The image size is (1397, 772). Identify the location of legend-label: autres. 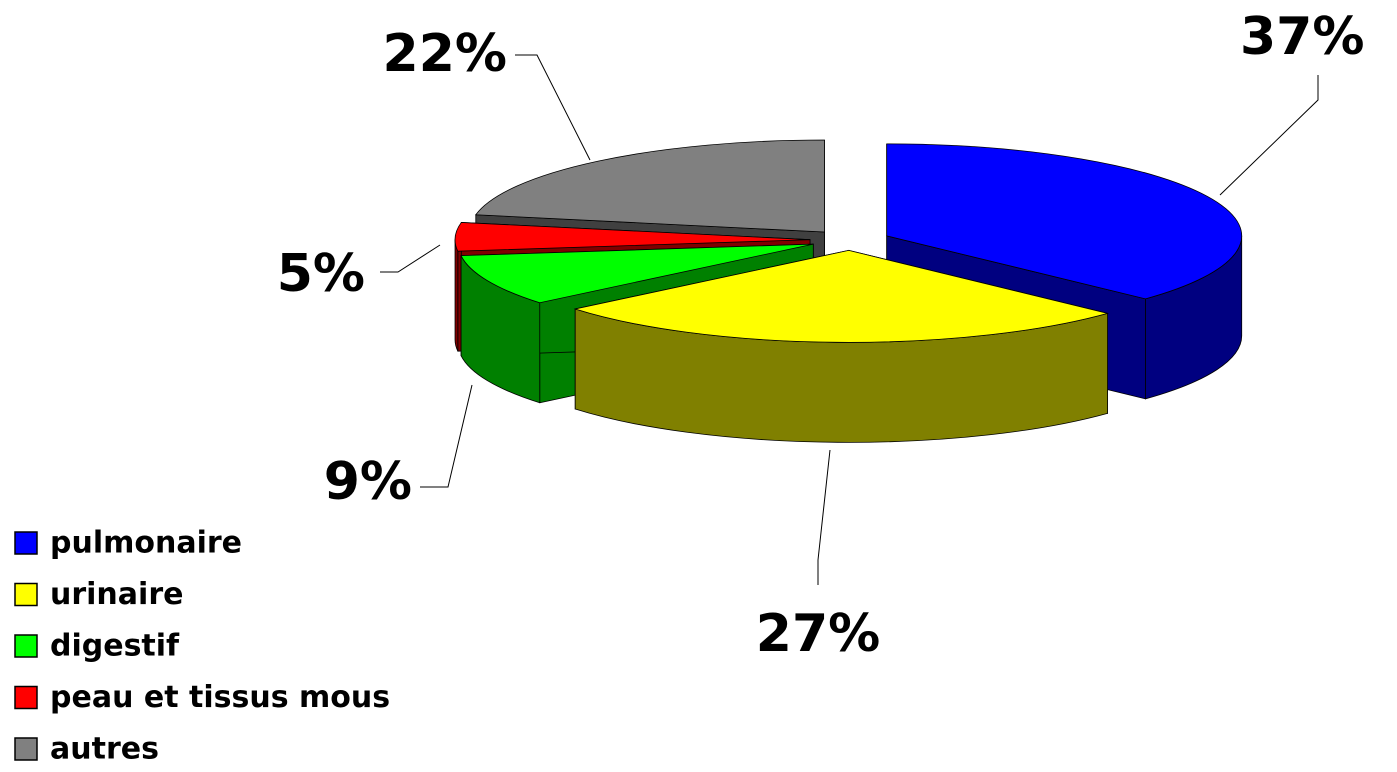
(104, 749).